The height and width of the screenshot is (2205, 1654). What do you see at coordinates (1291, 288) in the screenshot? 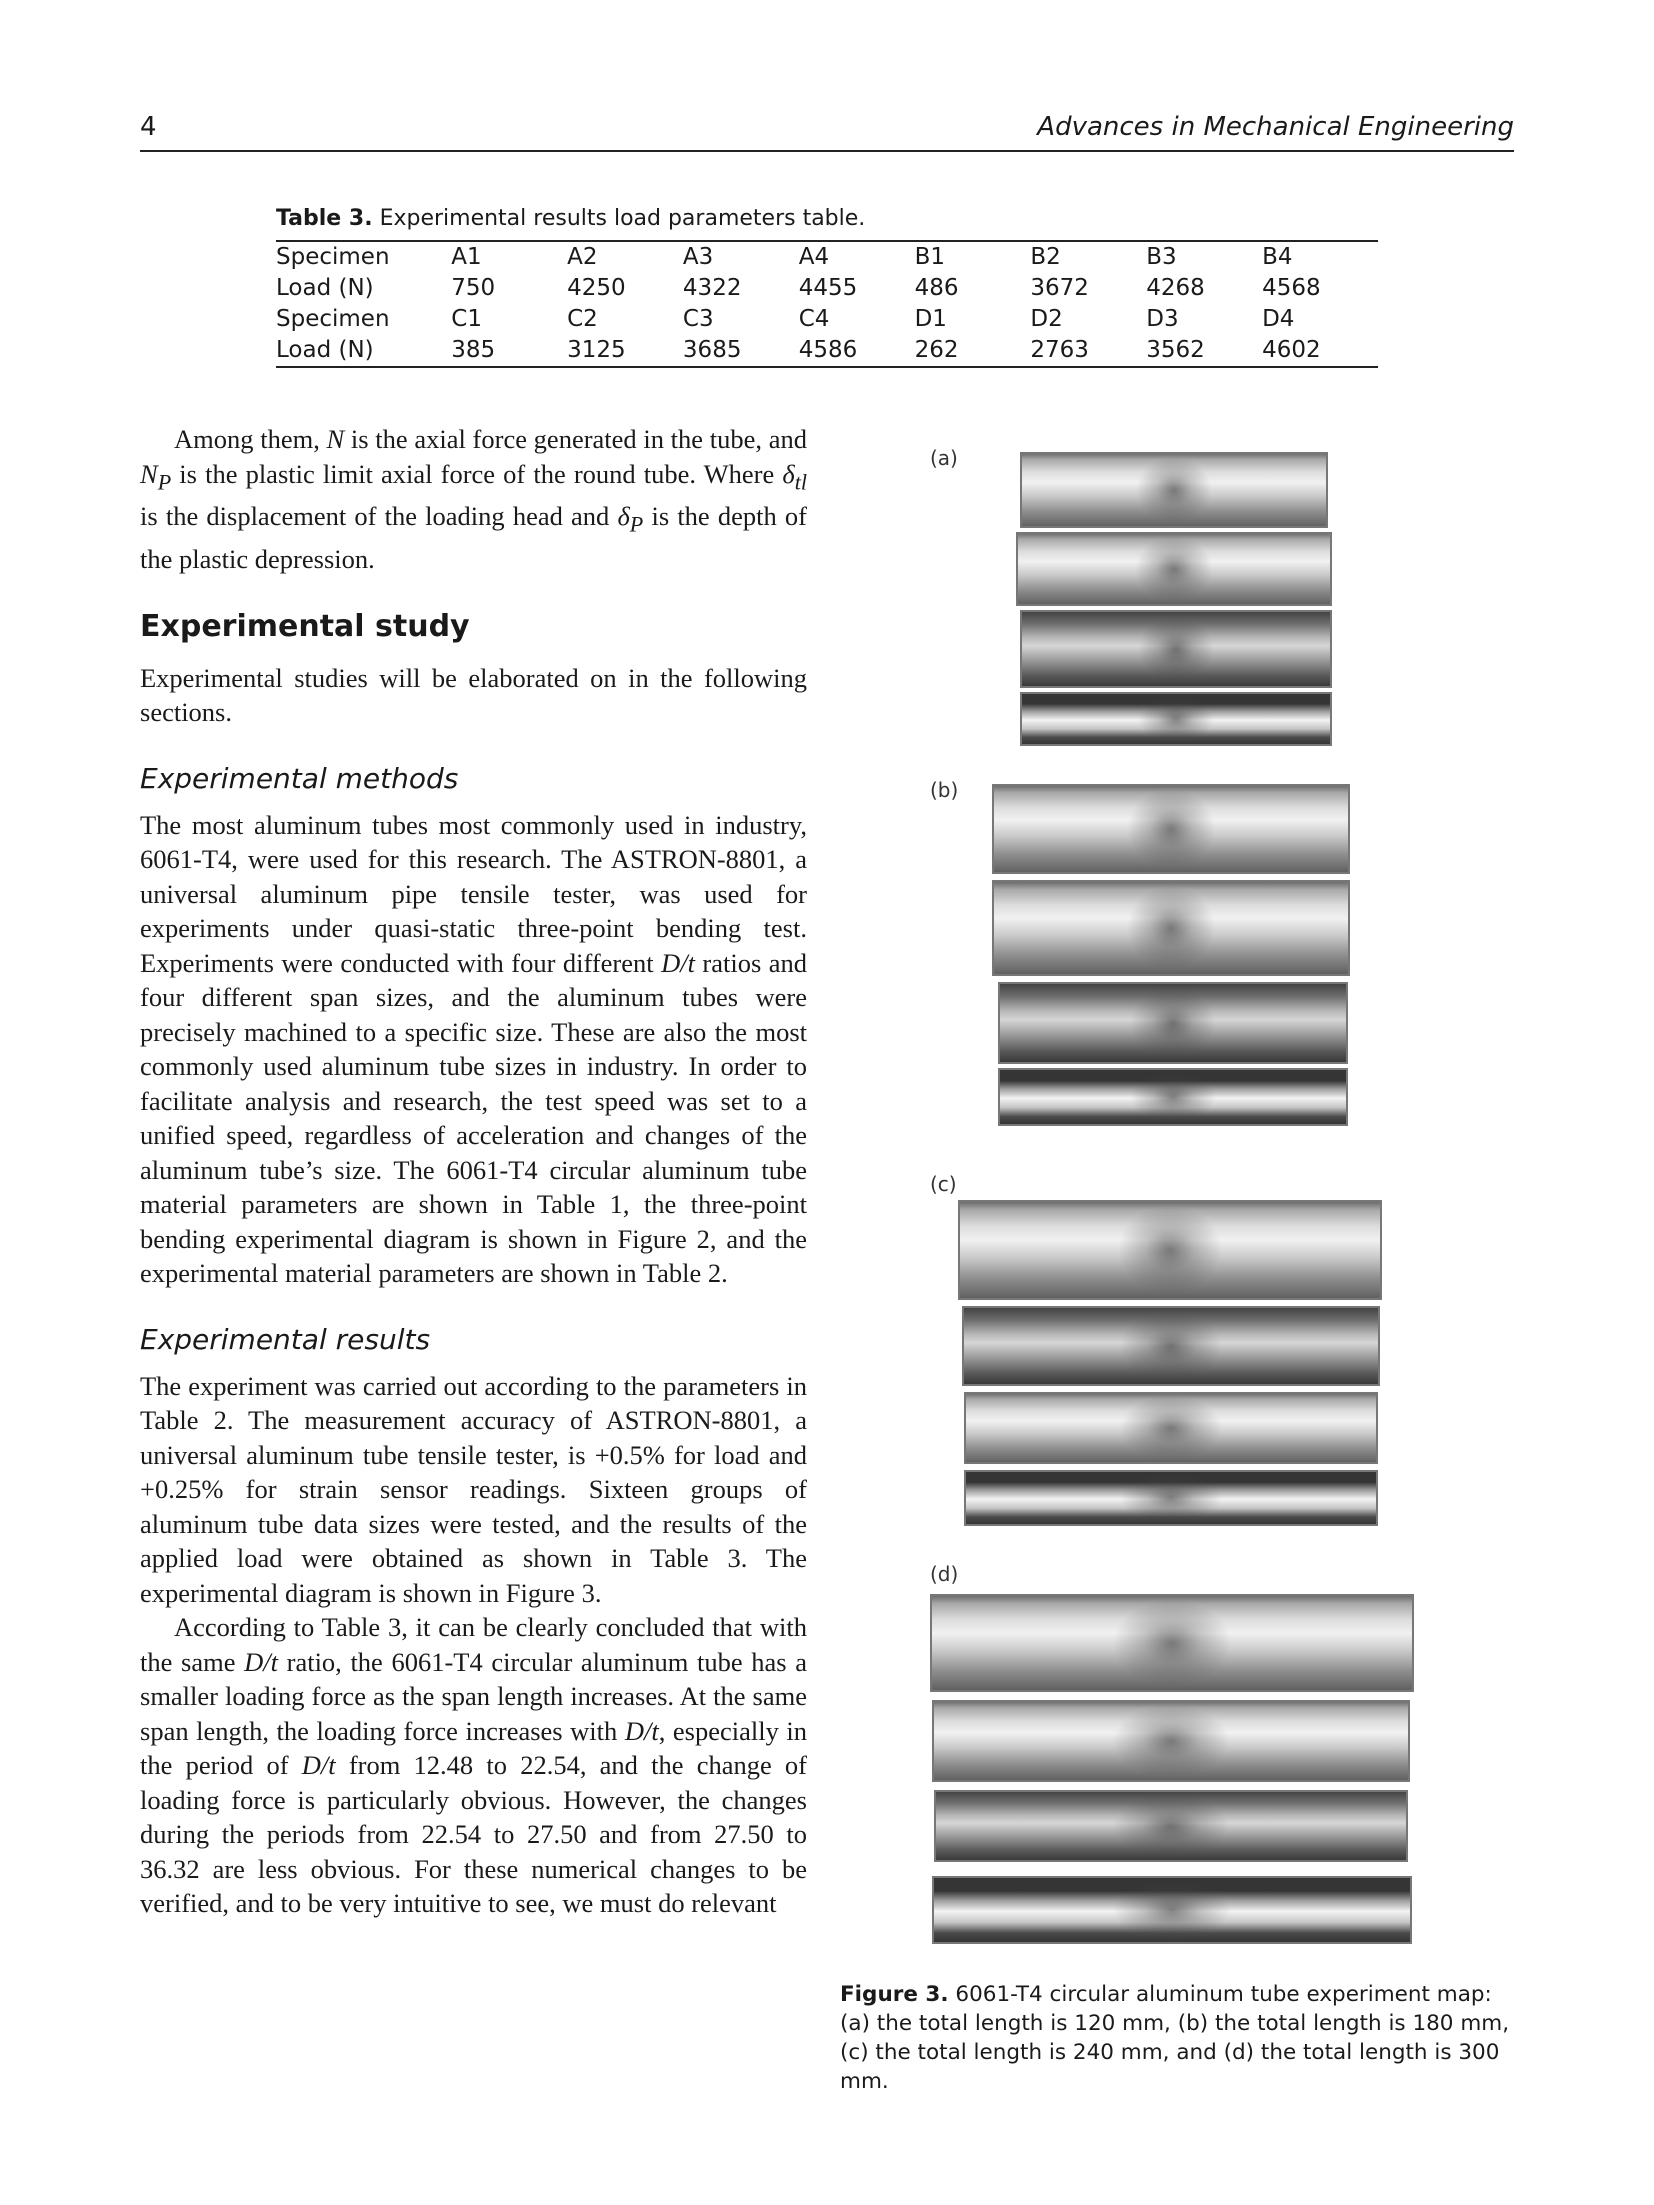
I see `table-cell: 4568` at bounding box center [1291, 288].